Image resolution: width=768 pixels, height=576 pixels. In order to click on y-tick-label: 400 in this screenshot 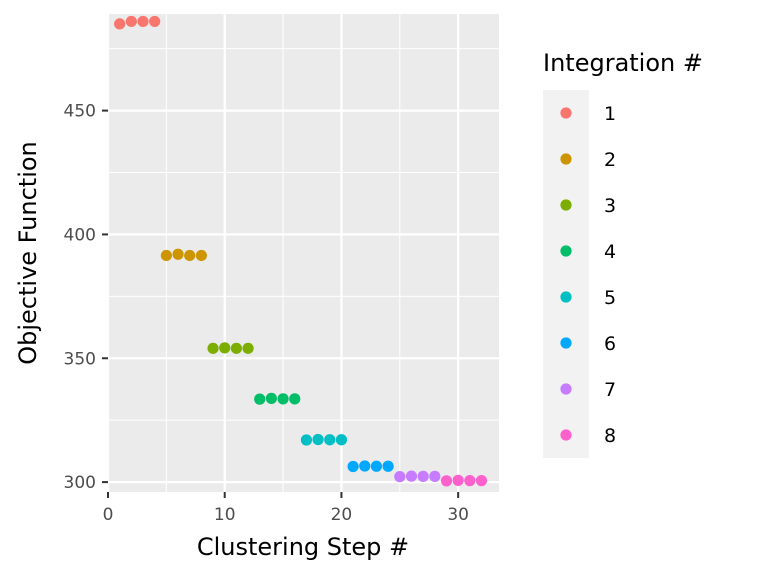, I will do `click(80, 235)`.